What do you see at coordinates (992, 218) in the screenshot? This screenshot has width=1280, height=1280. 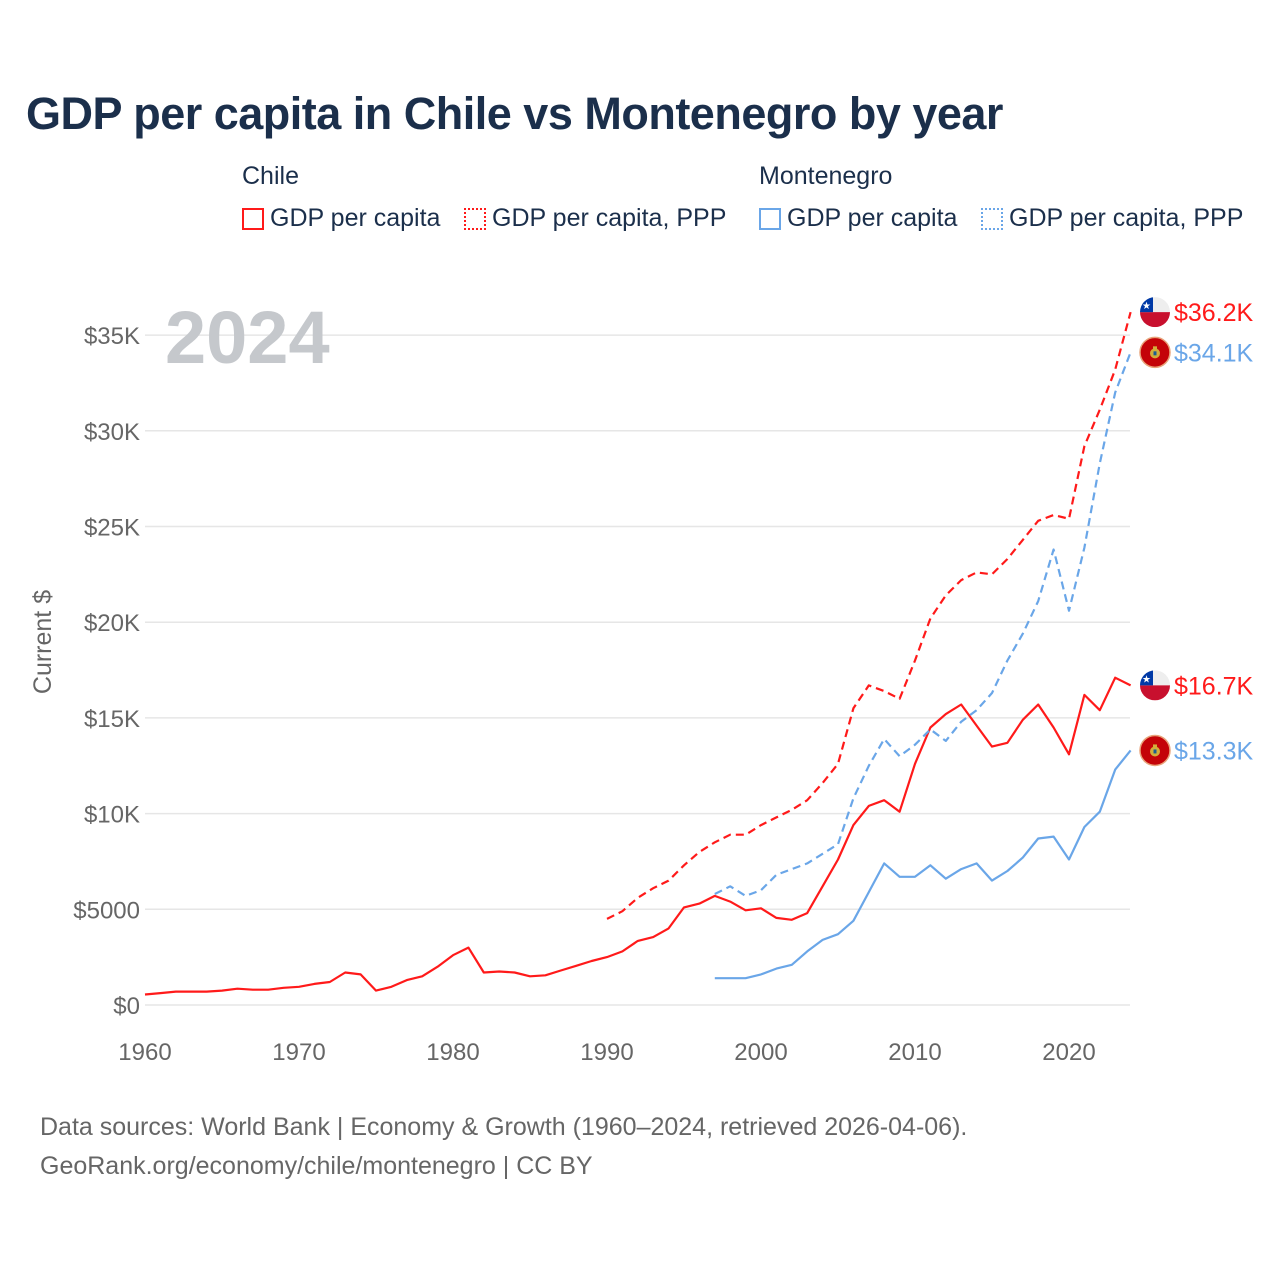 I see `legend-swatch-dotted-blue` at bounding box center [992, 218].